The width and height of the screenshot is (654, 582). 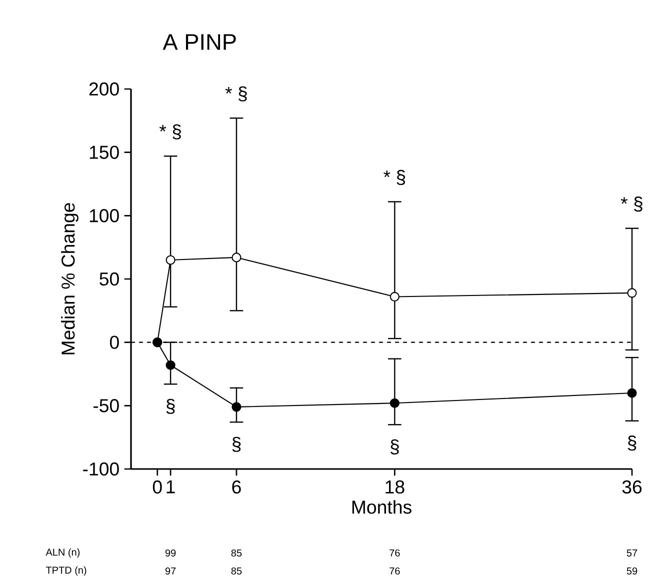 I want to click on x-tick-label: 6, so click(x=236, y=487).